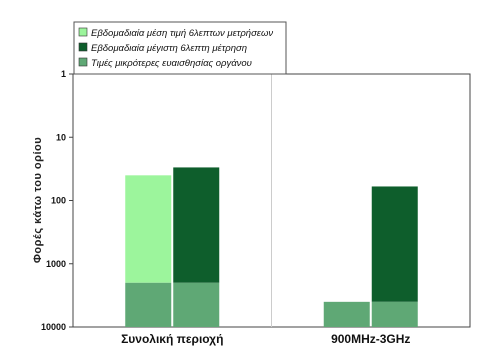  What do you see at coordinates (171, 63) in the screenshot?
I see `legend-label-2: Τιμές μικρότερες ευαισθησίας οργάνου` at bounding box center [171, 63].